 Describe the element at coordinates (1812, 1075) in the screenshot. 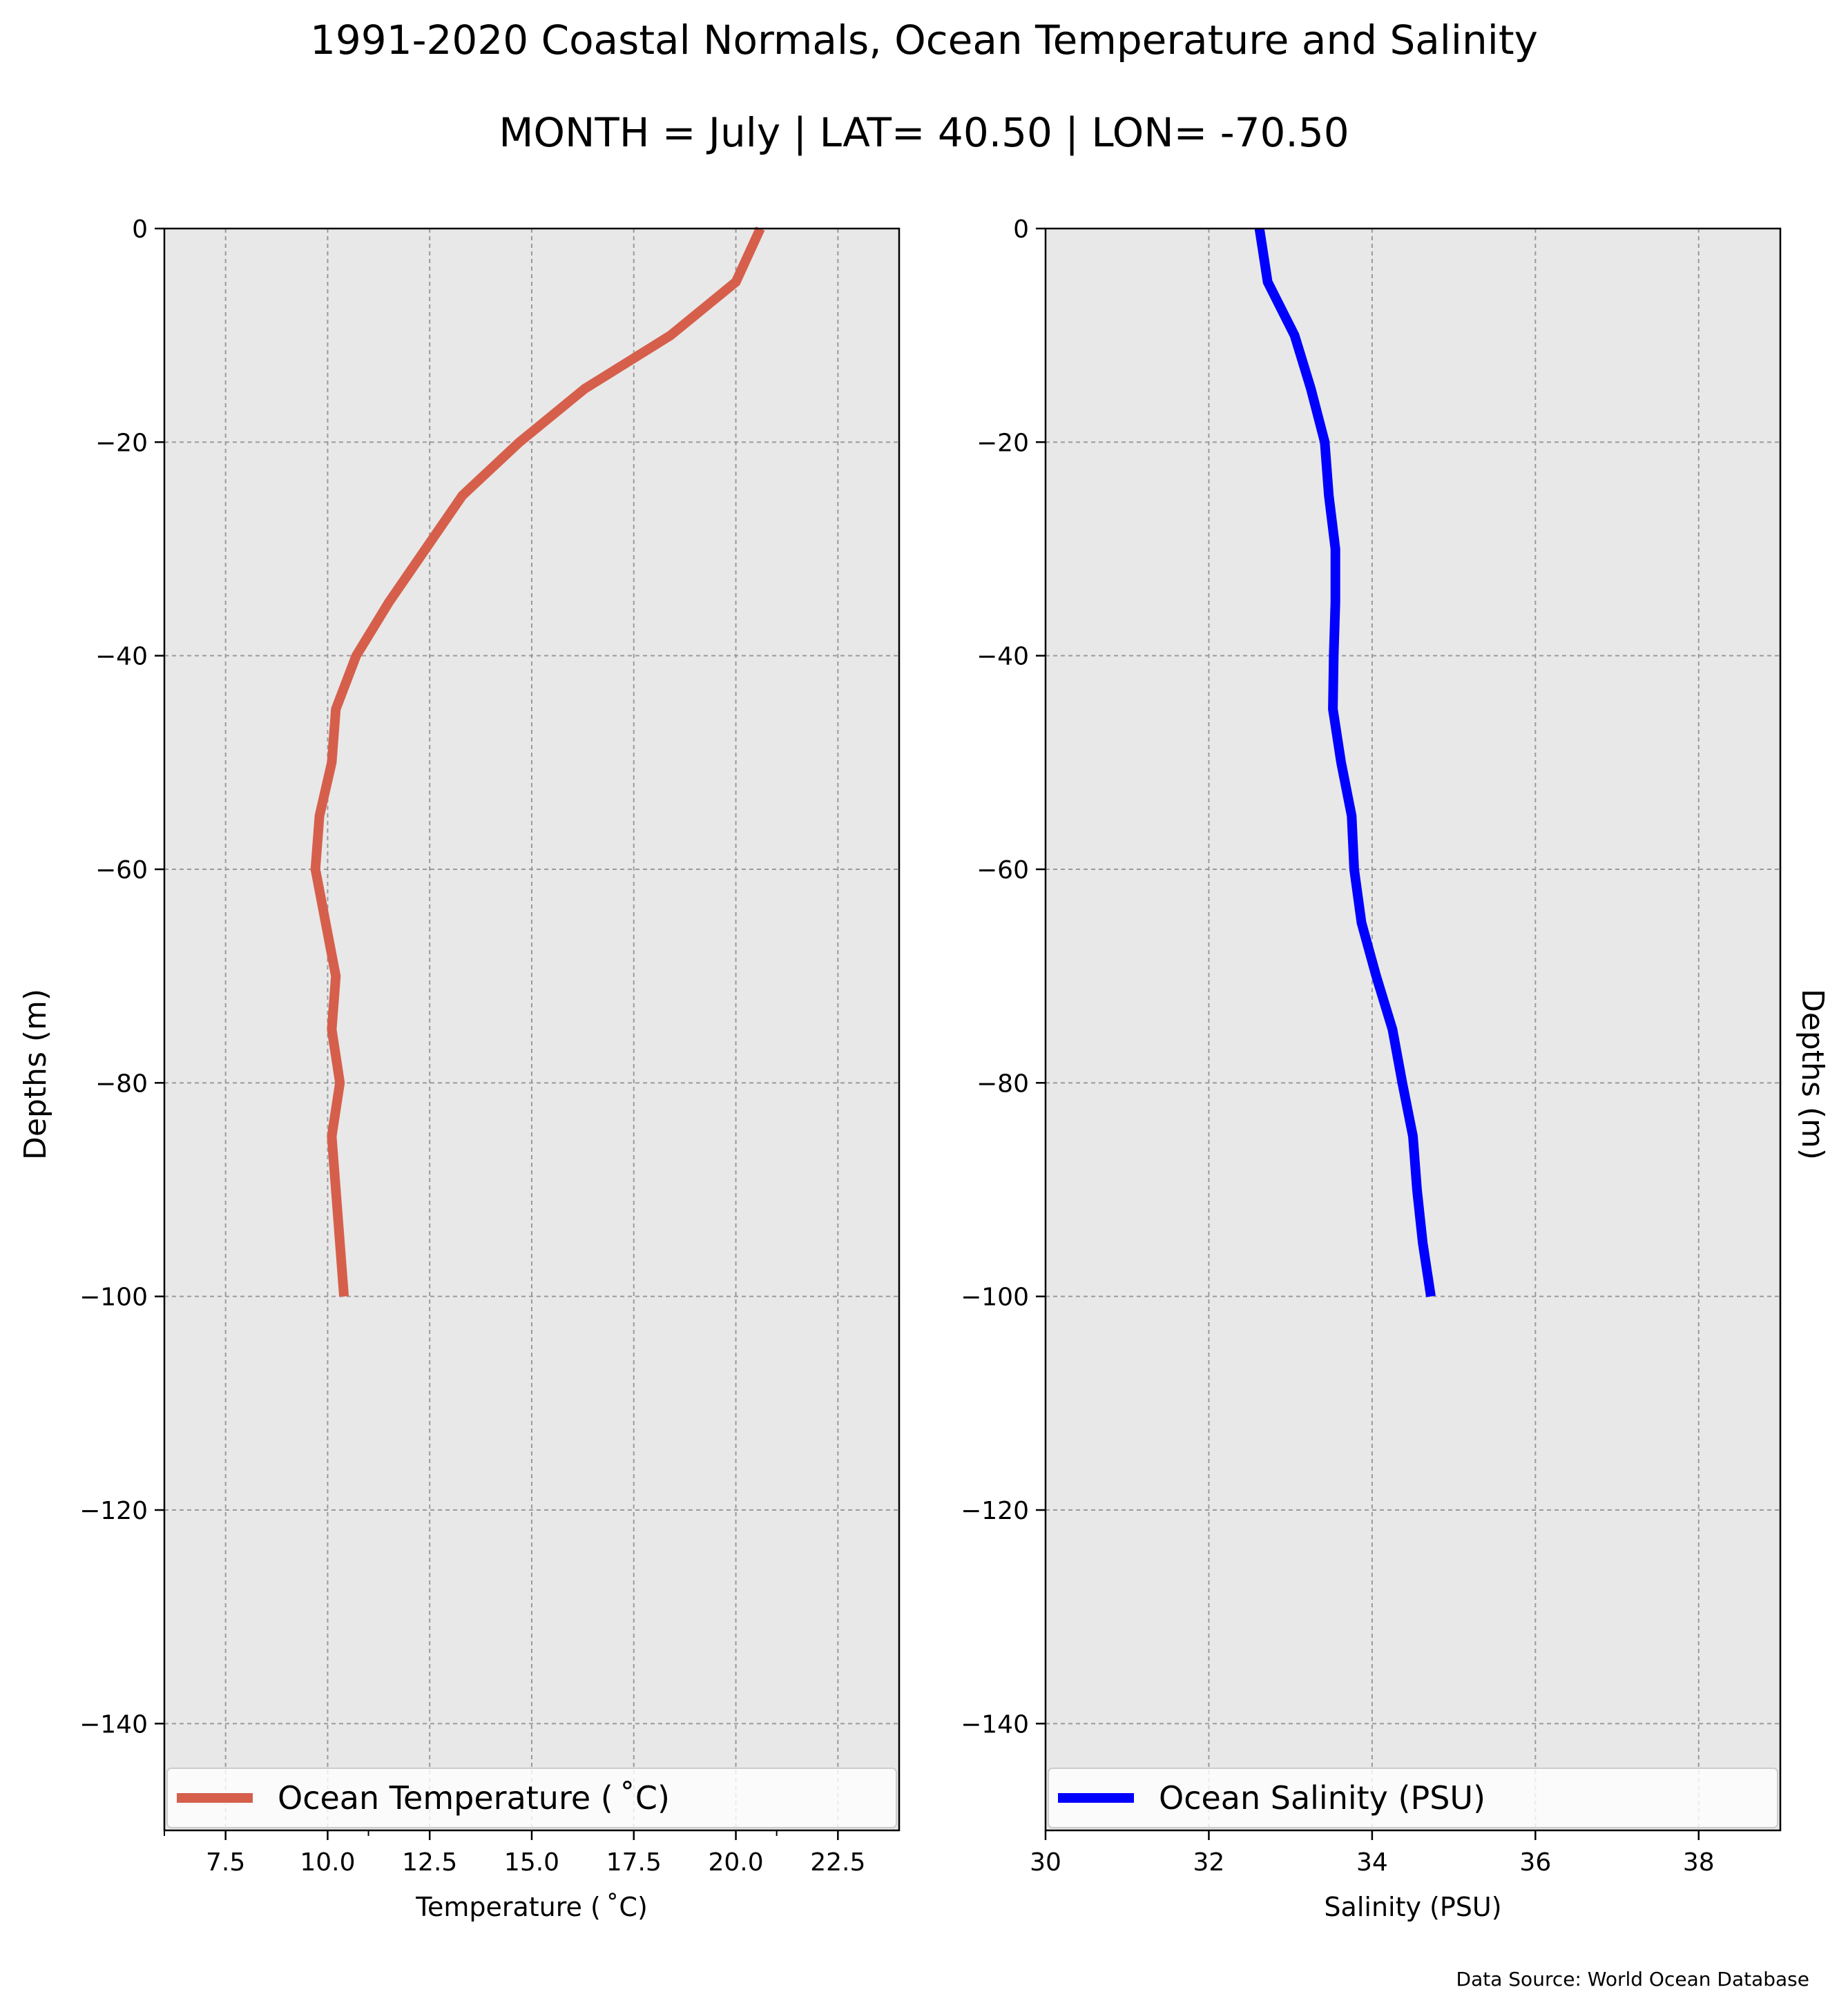

I see `right-y-axis-label: Depths (m)` at that location.